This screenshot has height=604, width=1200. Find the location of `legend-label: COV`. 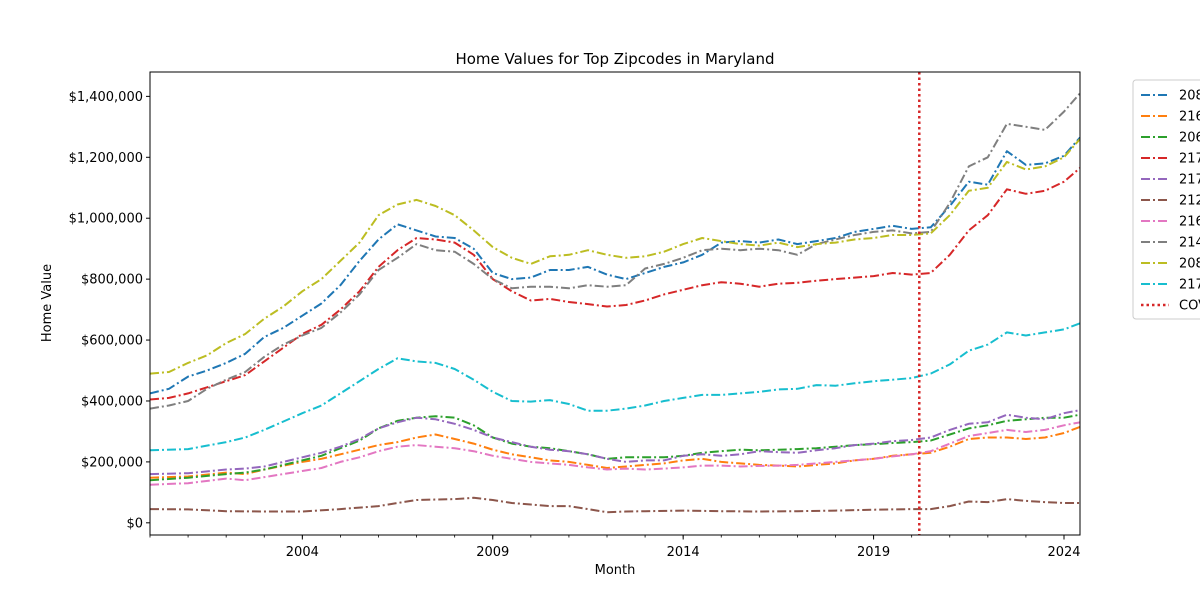

legend-label: COV is located at coordinates (1189, 306).